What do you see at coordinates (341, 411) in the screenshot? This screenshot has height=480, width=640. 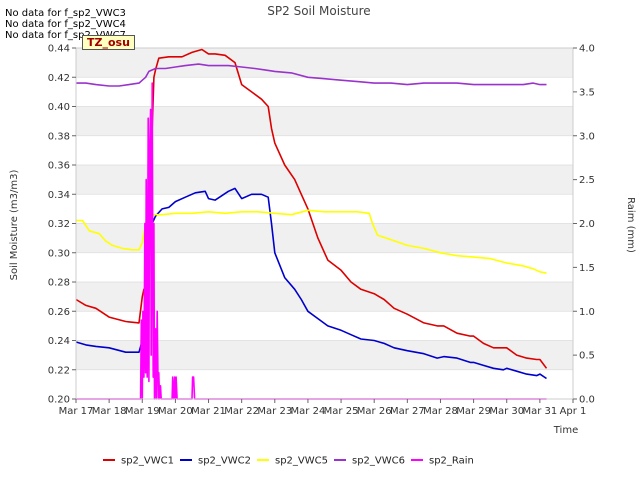 I see `x-tick-label: Mar 25` at bounding box center [341, 411].